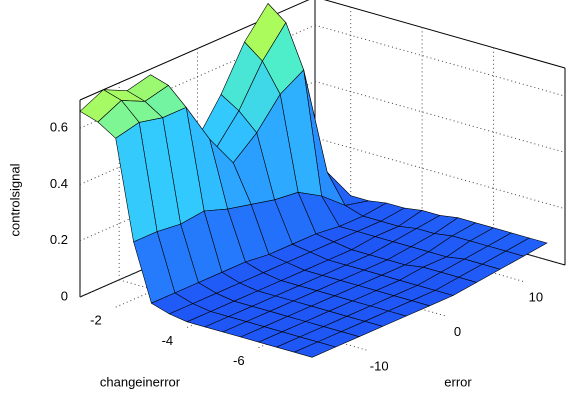 This screenshot has width=569, height=398. Describe the element at coordinates (457, 331) in the screenshot. I see `y-tick-label: 0` at that location.